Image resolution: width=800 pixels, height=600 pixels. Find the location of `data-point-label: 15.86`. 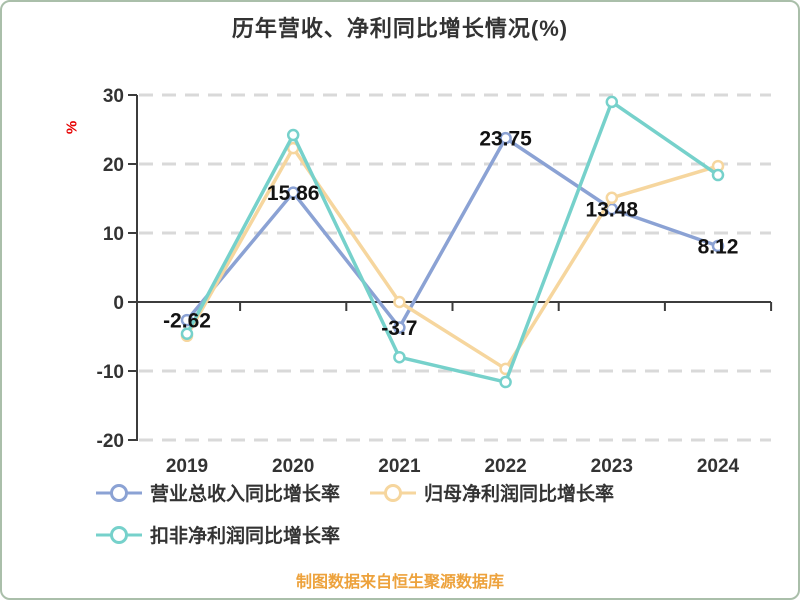

data-point-label: 15.86 is located at coordinates (293, 193).